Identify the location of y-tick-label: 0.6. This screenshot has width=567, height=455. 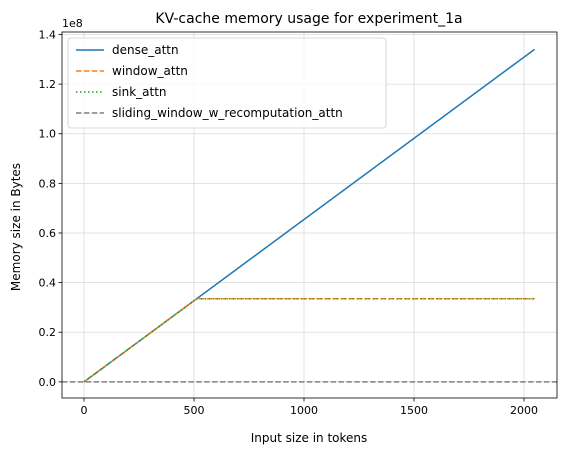
(48, 233).